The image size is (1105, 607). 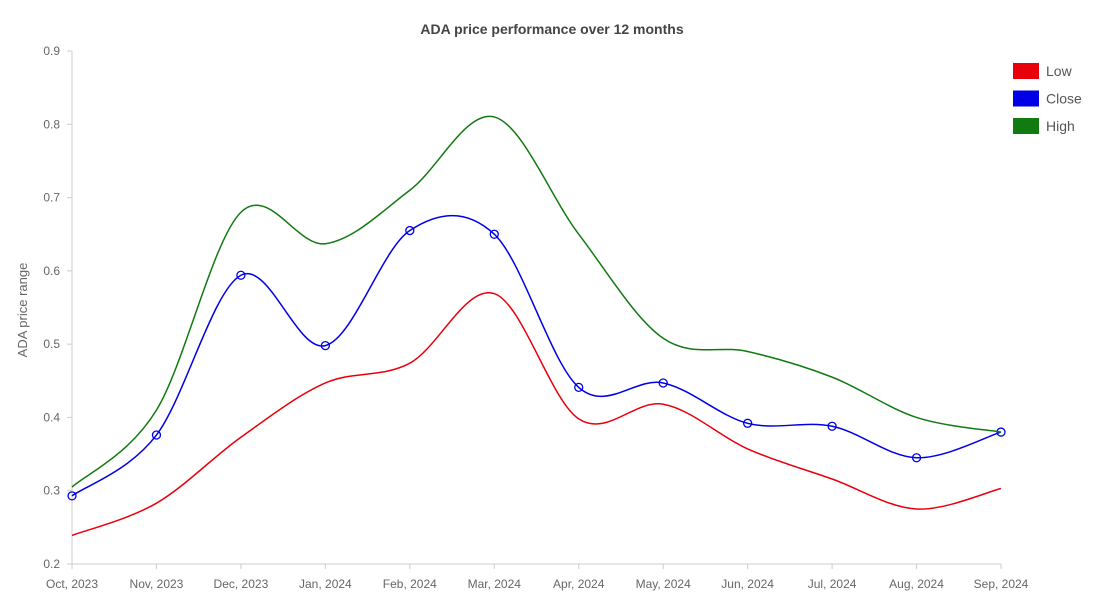 What do you see at coordinates (325, 584) in the screenshot?
I see `x-tick-label: Jan, 2024` at bounding box center [325, 584].